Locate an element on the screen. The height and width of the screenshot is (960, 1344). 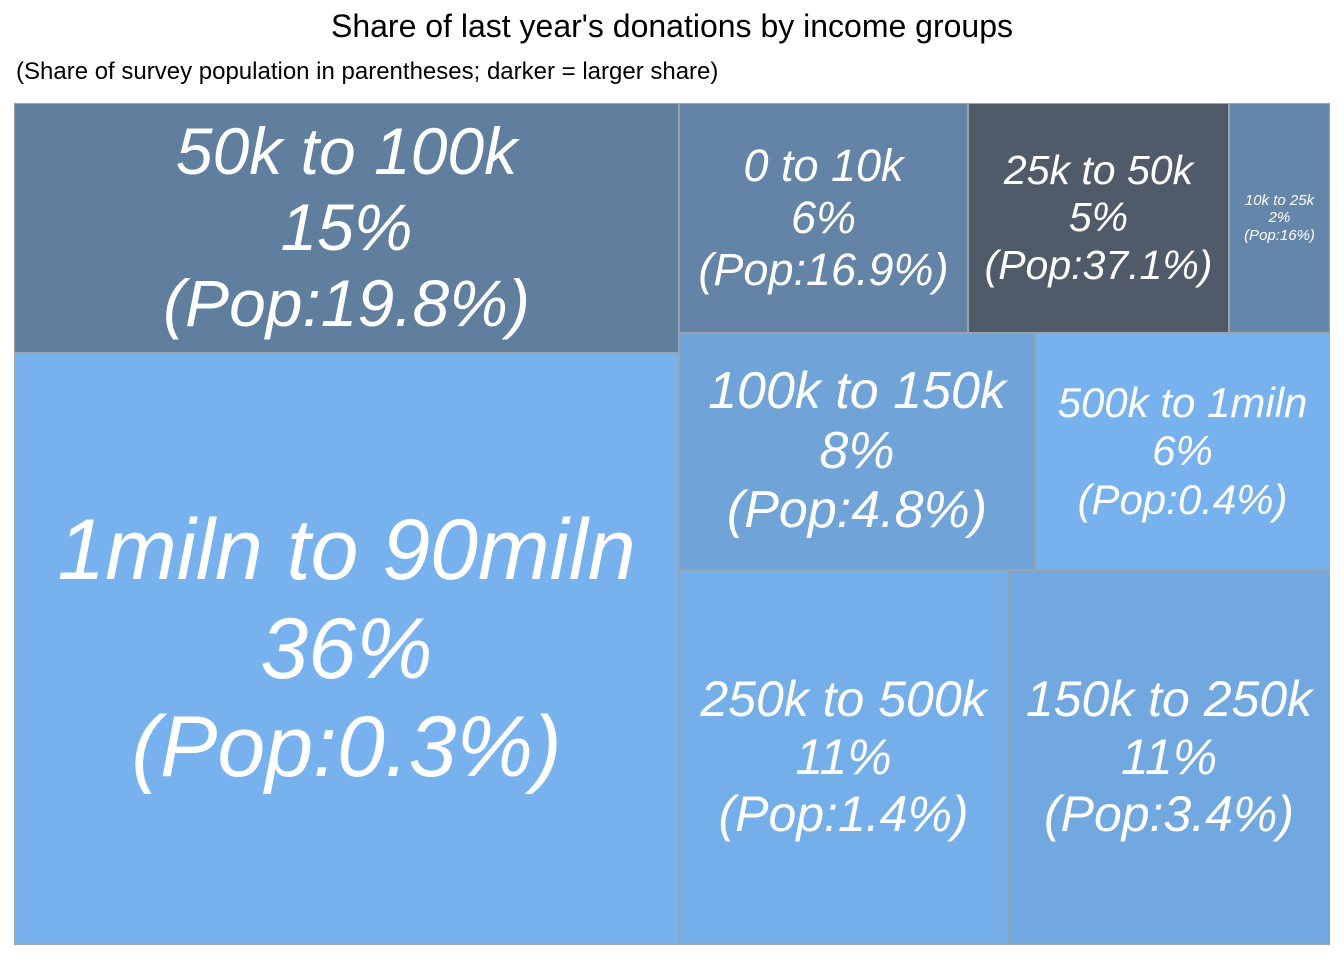
tile-pop-label: (Pop:1.4%) is located at coordinates (843, 814).